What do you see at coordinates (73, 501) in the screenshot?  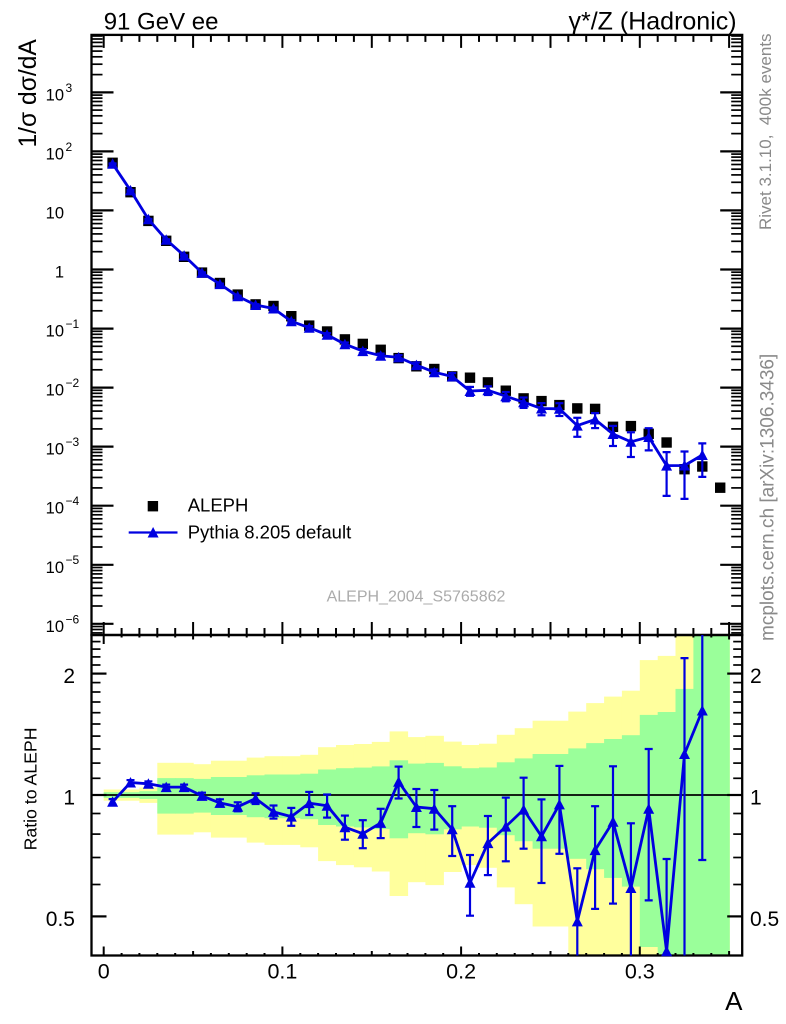 I see `svg-text: −4` at bounding box center [73, 501].